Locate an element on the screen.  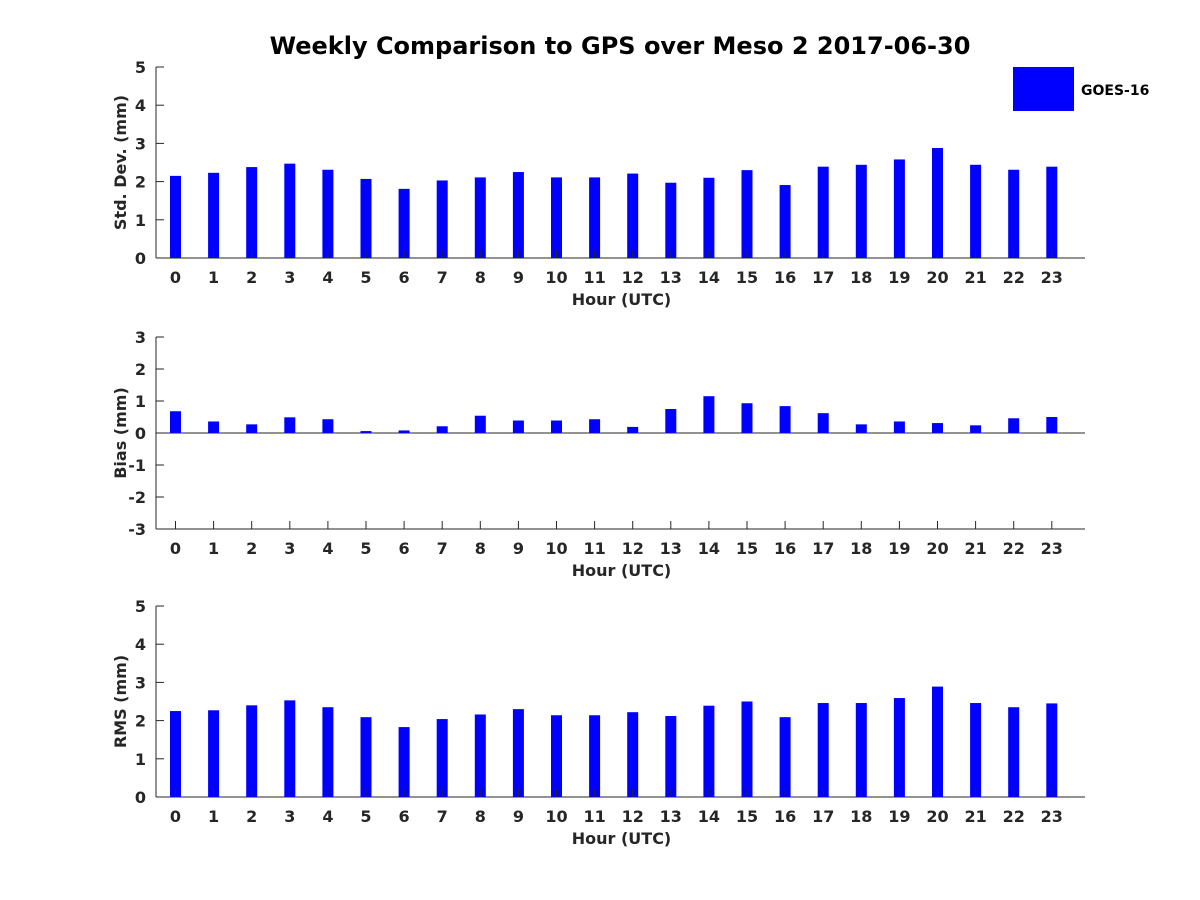
x-tick-label: 16 is located at coordinates (785, 816).